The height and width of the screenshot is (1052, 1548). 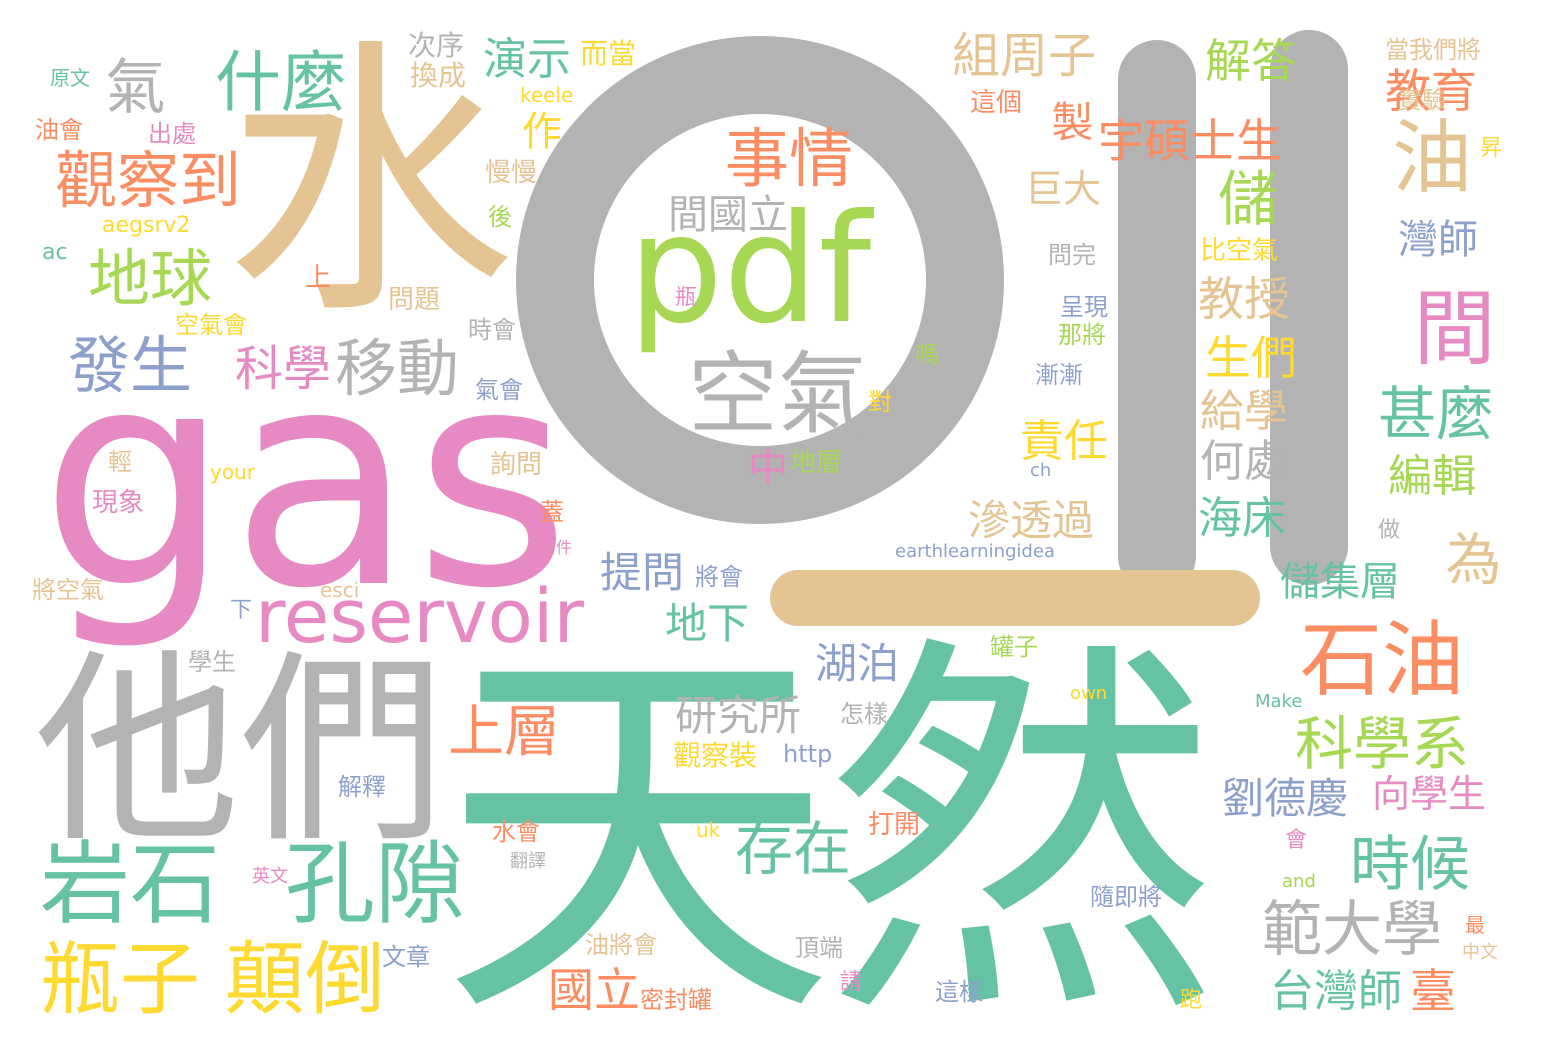 What do you see at coordinates (1309, 307) in the screenshot?
I see `oil-letter-l` at bounding box center [1309, 307].